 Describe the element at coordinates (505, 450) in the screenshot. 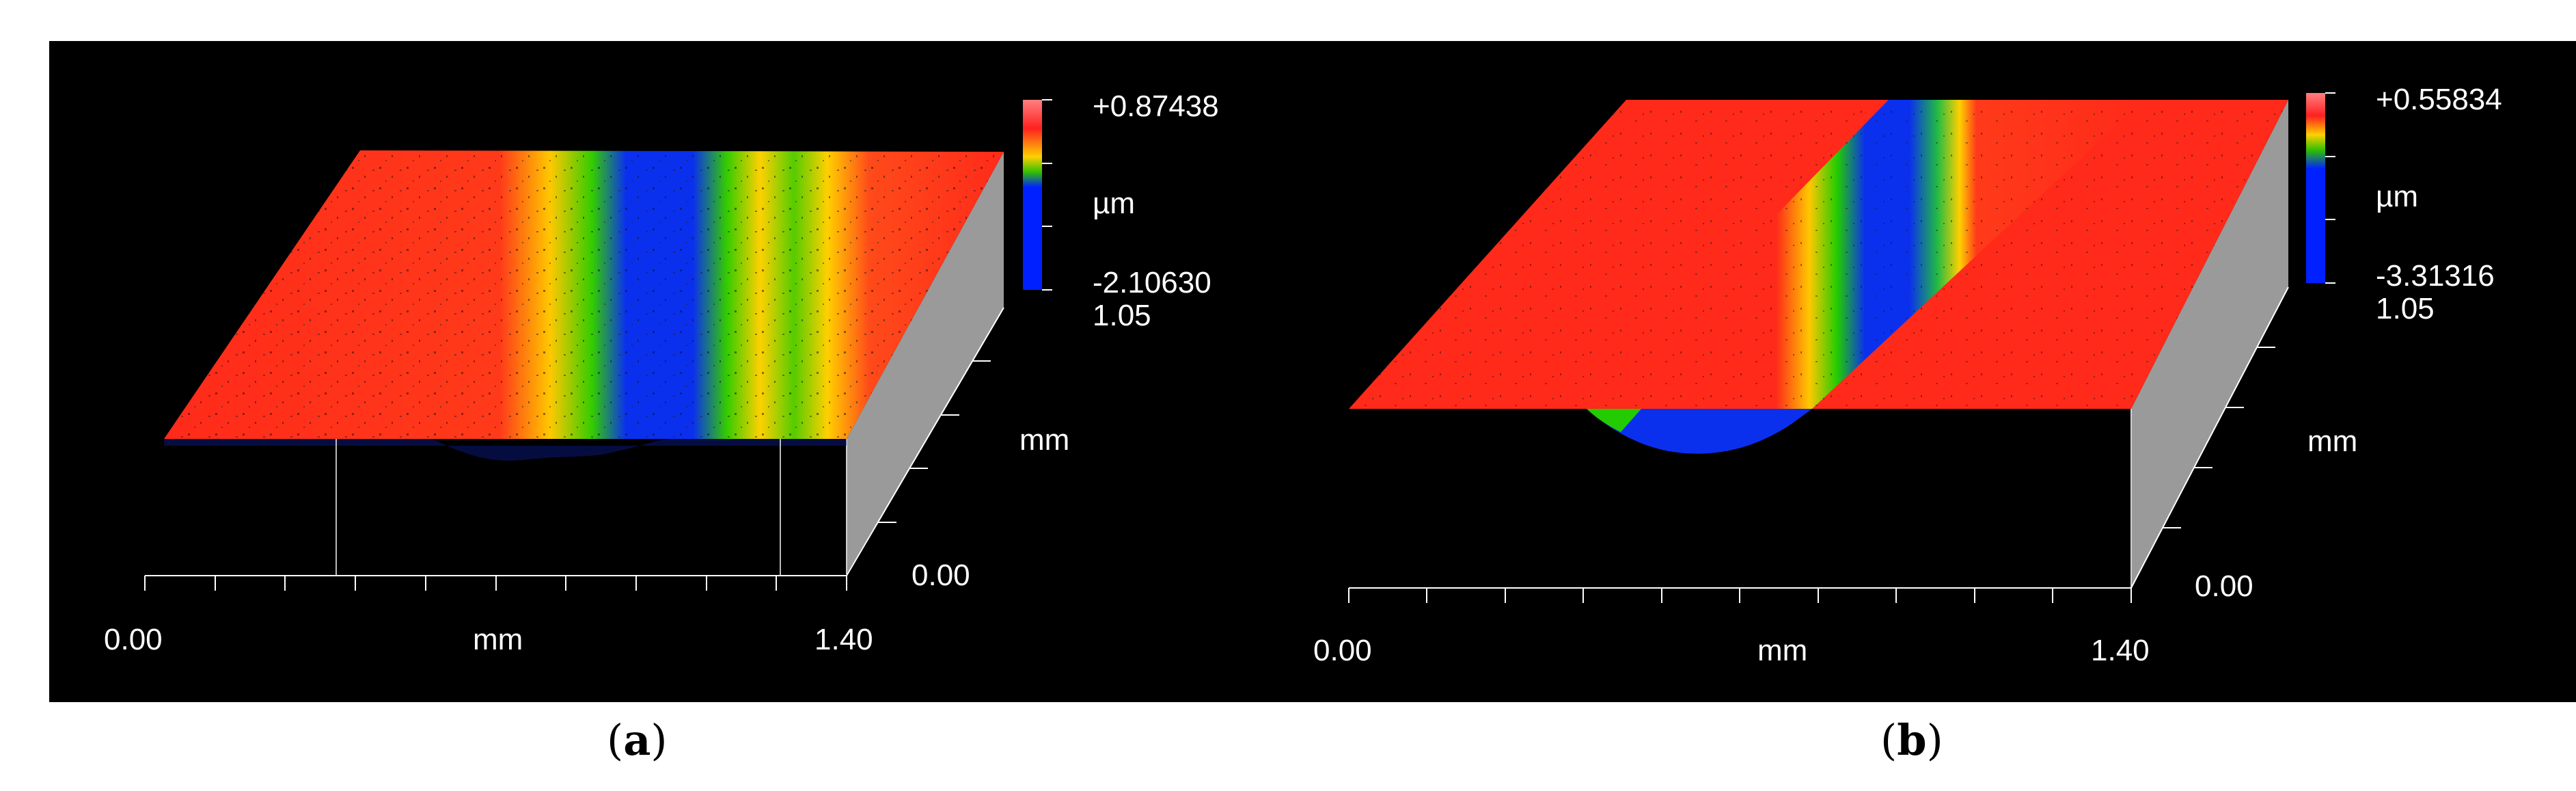

I see `groove-front-edge` at that location.